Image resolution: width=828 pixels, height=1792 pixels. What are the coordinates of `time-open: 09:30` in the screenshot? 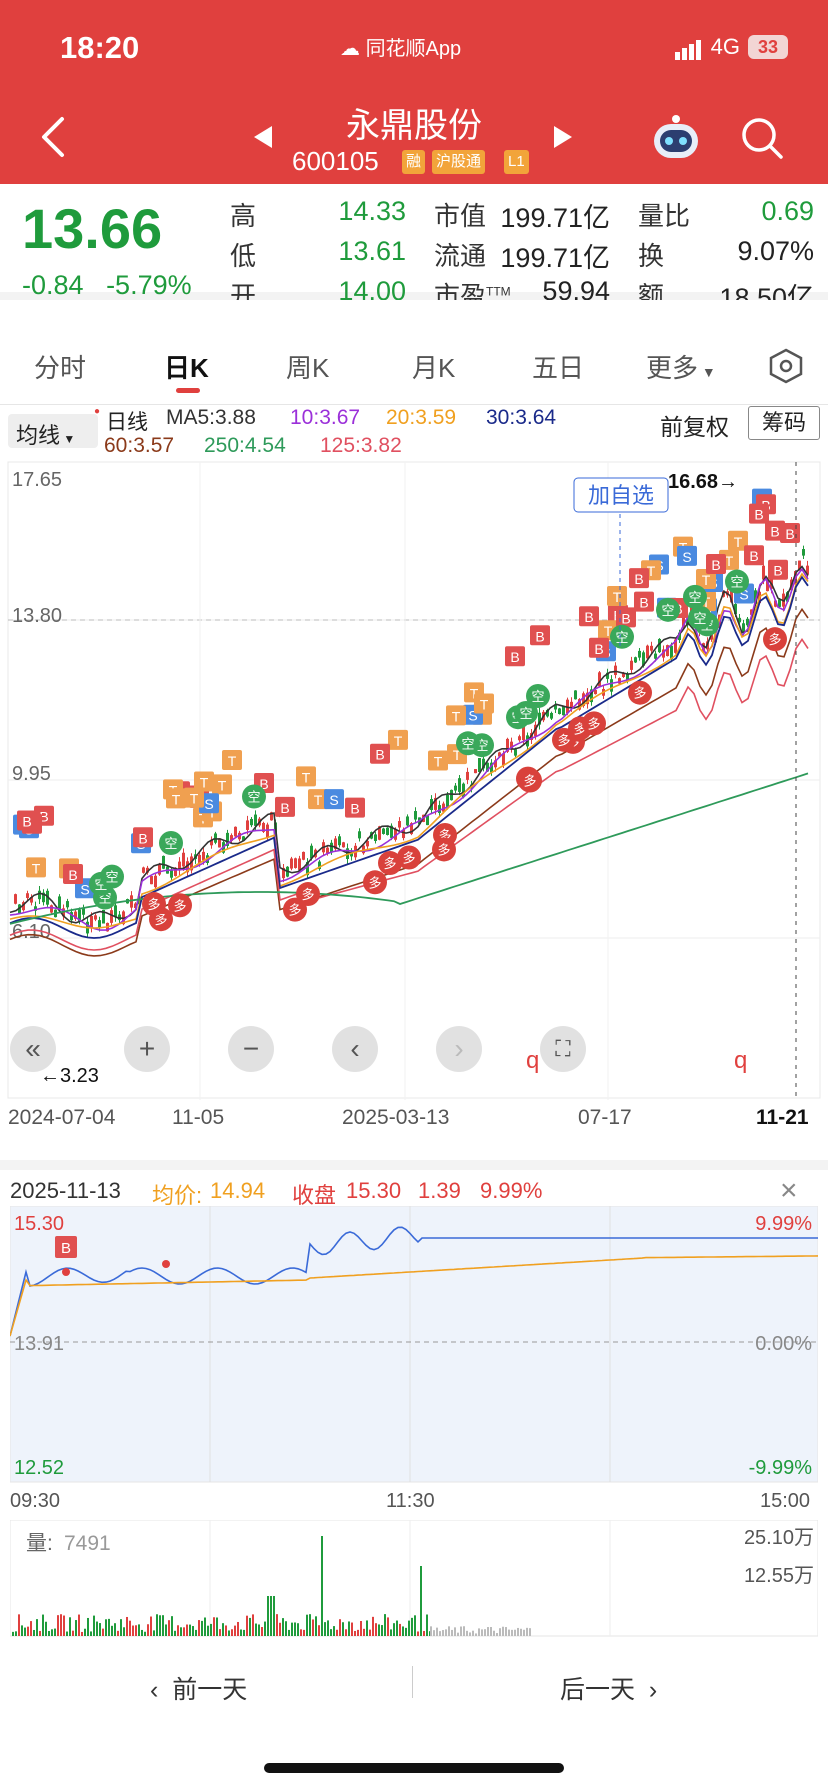 It's located at (35, 1501).